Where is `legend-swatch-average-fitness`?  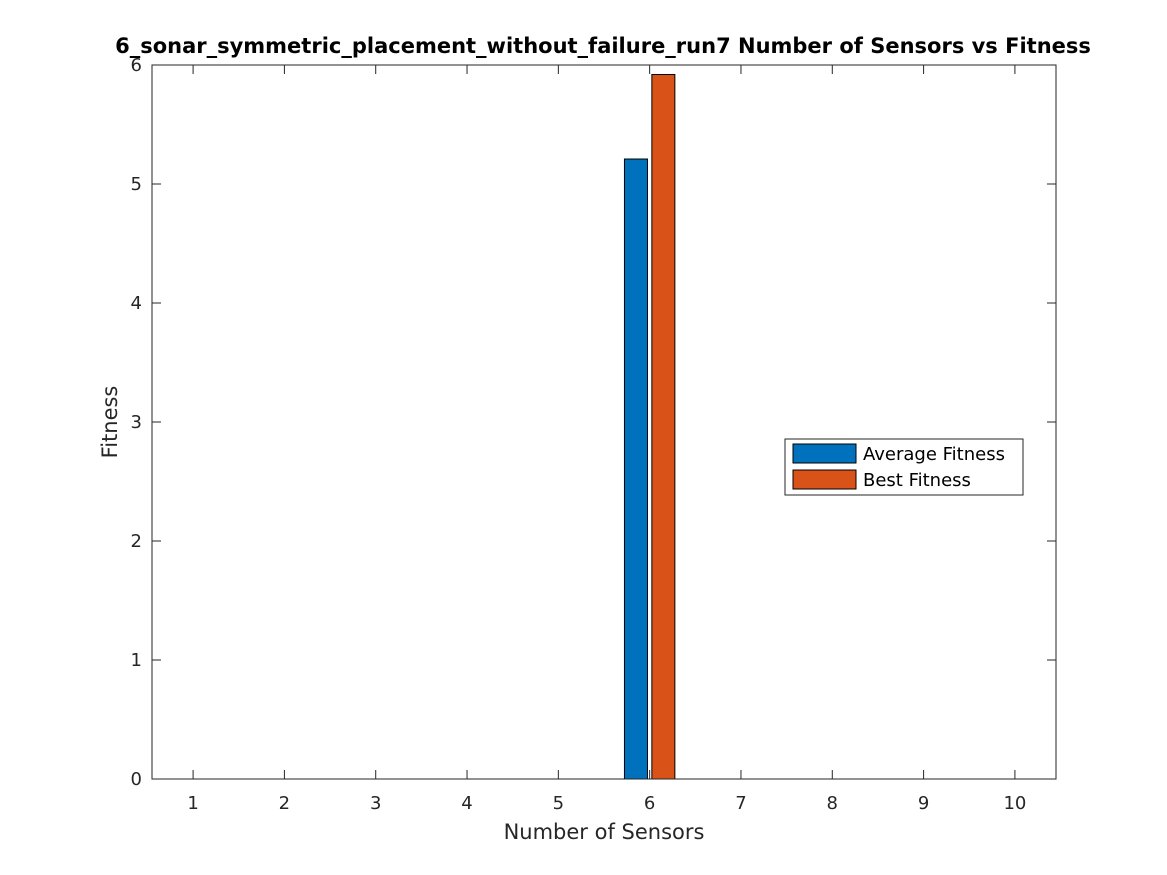 legend-swatch-average-fitness is located at coordinates (824, 453).